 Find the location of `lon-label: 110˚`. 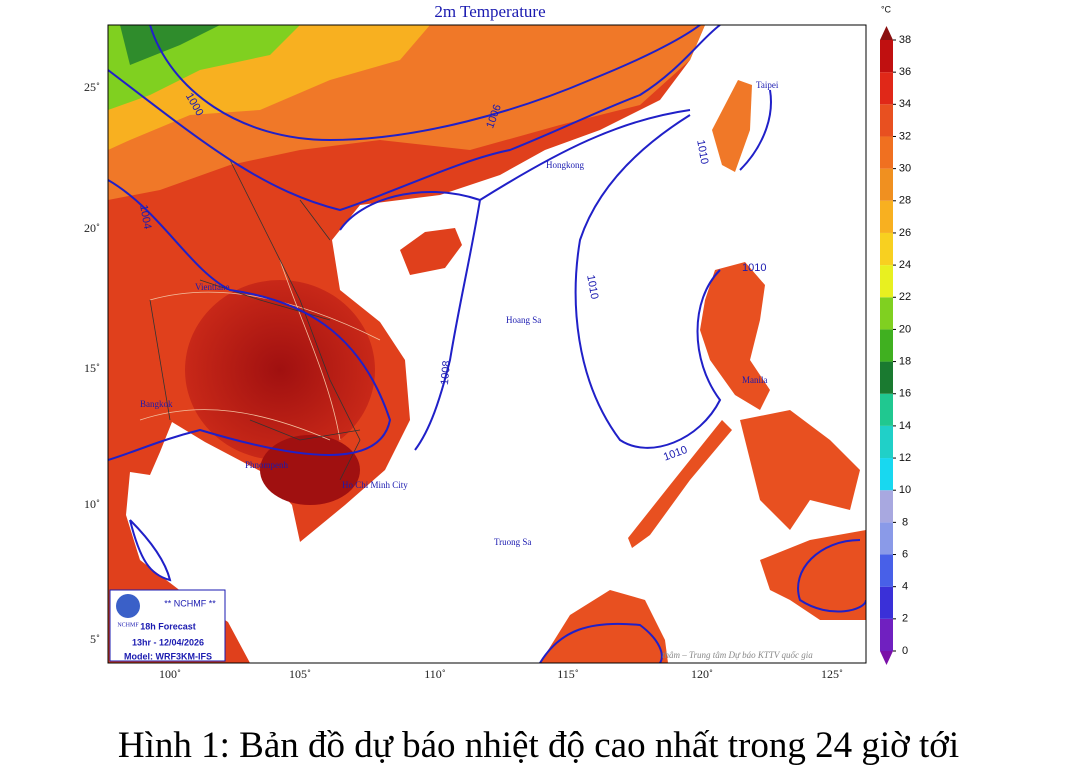

lon-label: 110˚ is located at coordinates (435, 674).